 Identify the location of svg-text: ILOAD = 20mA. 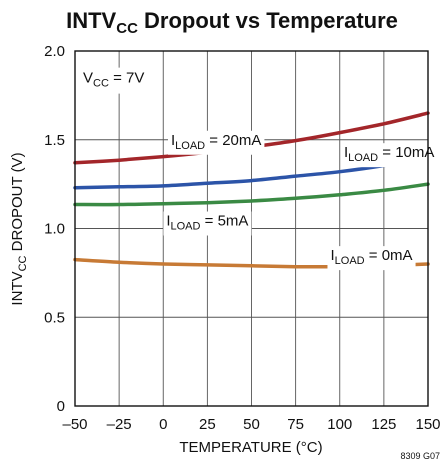
(216, 142).